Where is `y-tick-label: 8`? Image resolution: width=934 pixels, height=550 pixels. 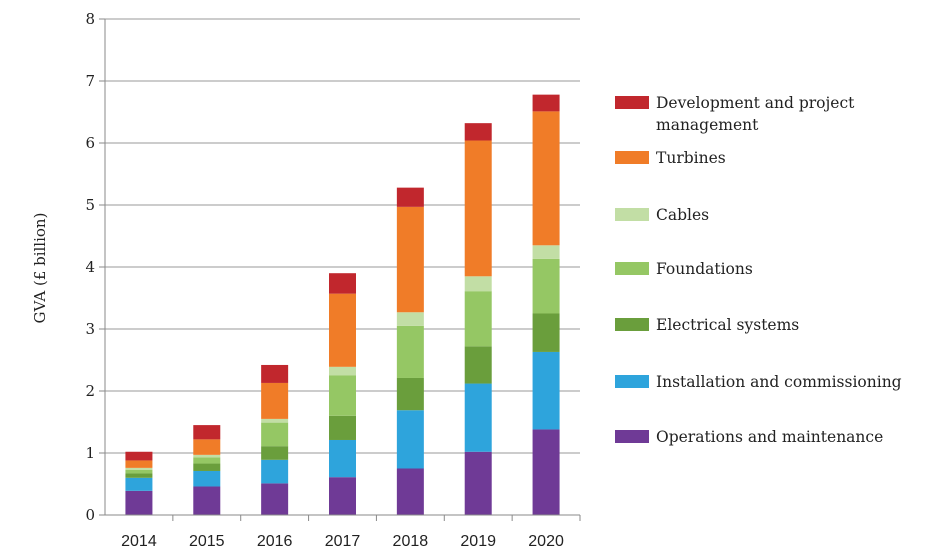 y-tick-label: 8 is located at coordinates (90, 19).